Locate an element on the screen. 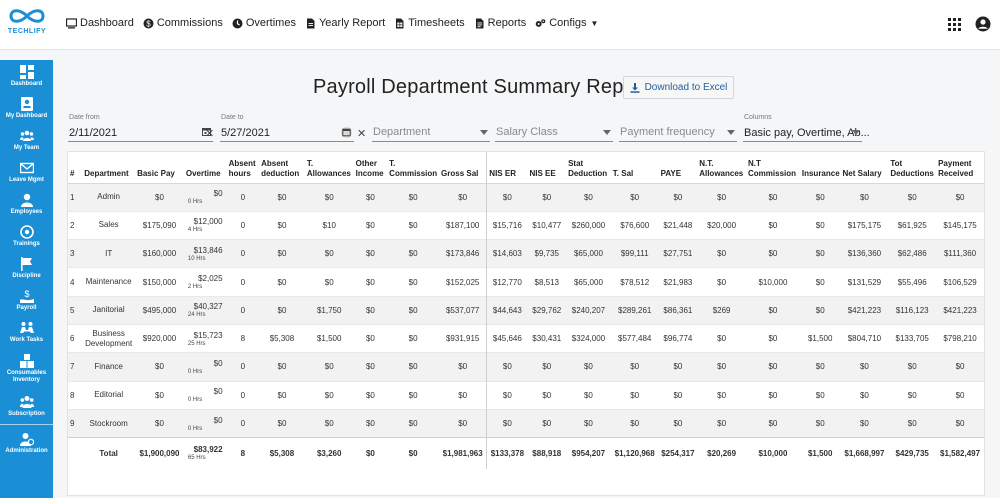 The width and height of the screenshot is (1000, 498). table-cell: $8,513 is located at coordinates (547, 282).